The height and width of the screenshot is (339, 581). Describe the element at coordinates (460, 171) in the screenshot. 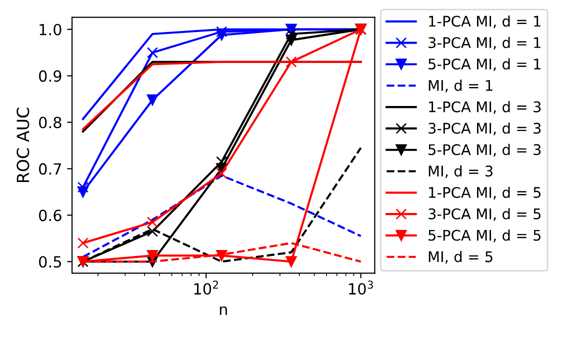

I see `legend-label: MI, d = 3` at that location.